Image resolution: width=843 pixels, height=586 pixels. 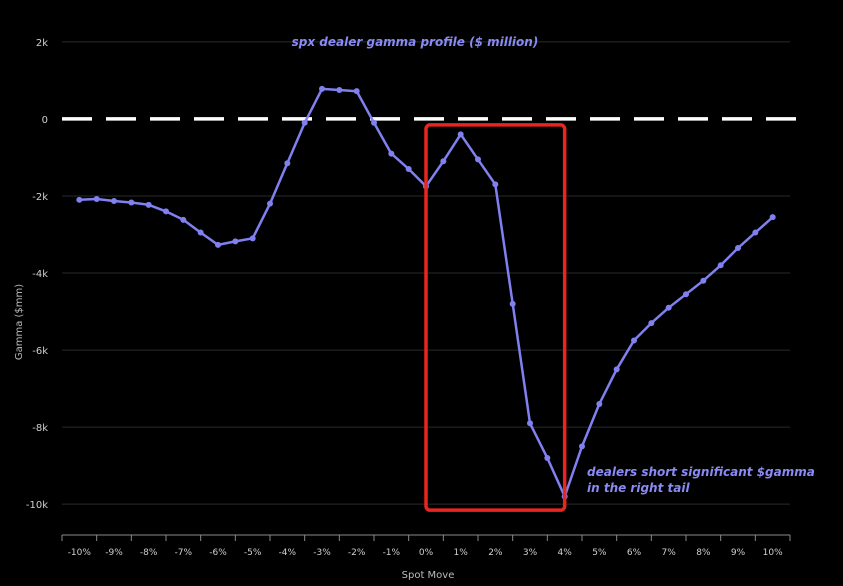 What do you see at coordinates (703, 553) in the screenshot?
I see `x-tick-label: 8%` at bounding box center [703, 553].